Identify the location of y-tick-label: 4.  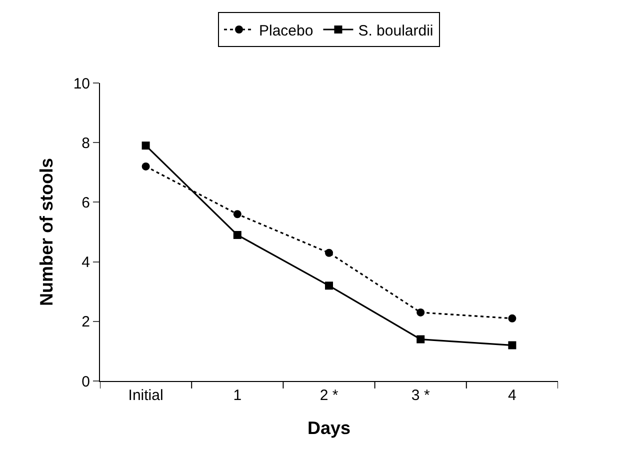
(86, 263).